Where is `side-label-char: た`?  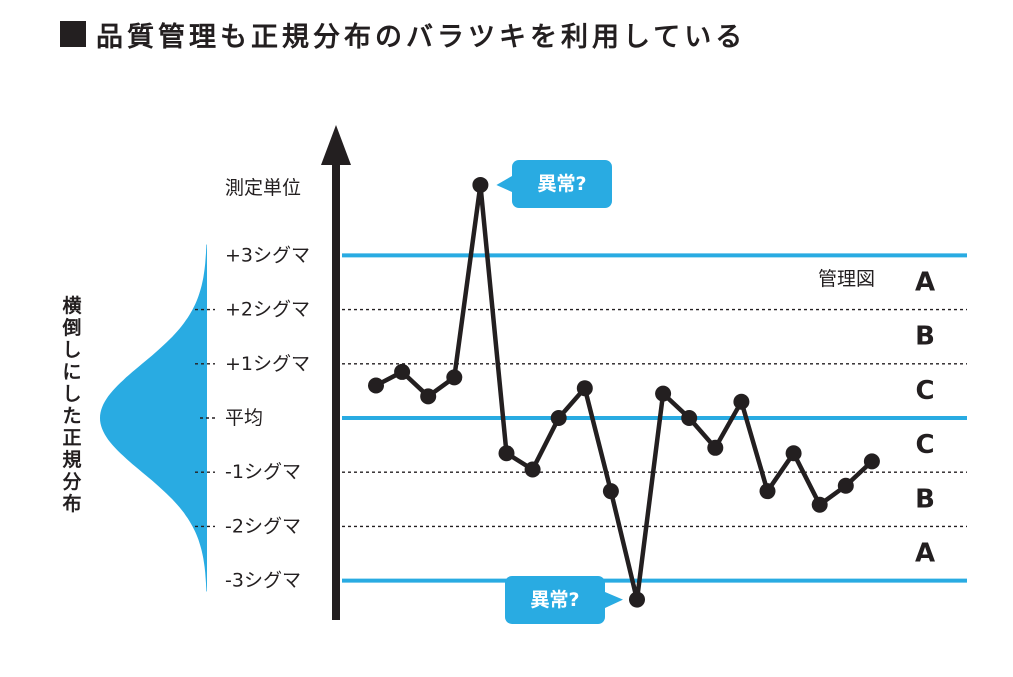
side-label-char: た is located at coordinates (71, 416).